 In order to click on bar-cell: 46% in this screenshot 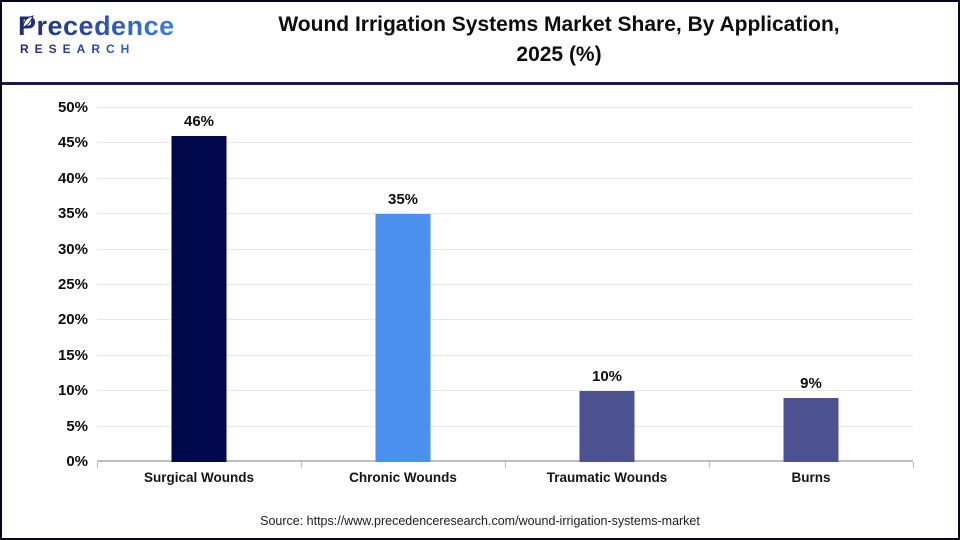, I will do `click(199, 285)`.